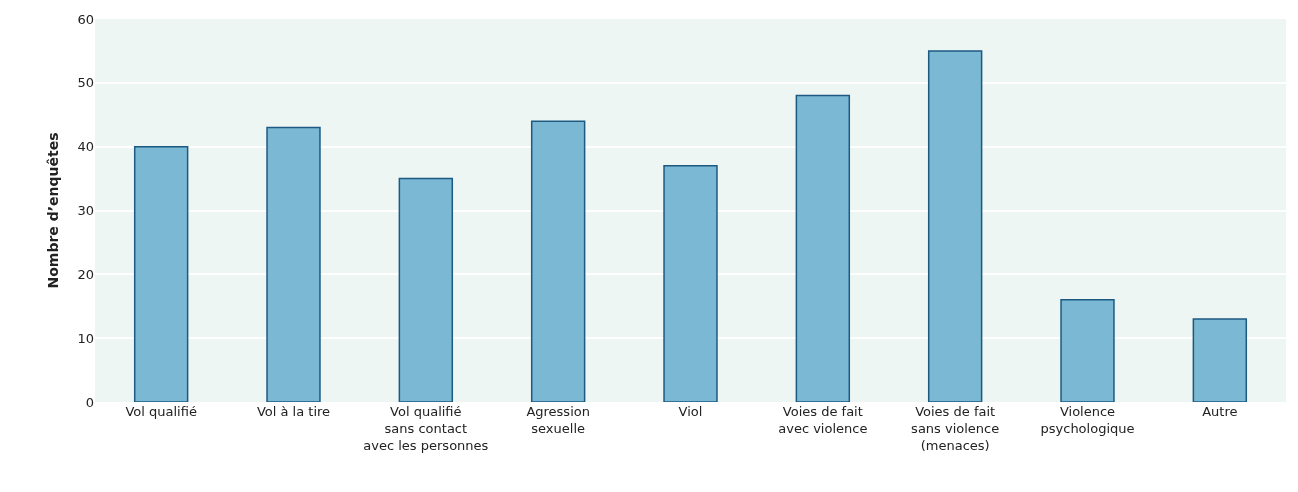 Image resolution: width=1298 pixels, height=492 pixels. What do you see at coordinates (293, 411) in the screenshot?
I see `x-tick-label: Vol à la tire` at bounding box center [293, 411].